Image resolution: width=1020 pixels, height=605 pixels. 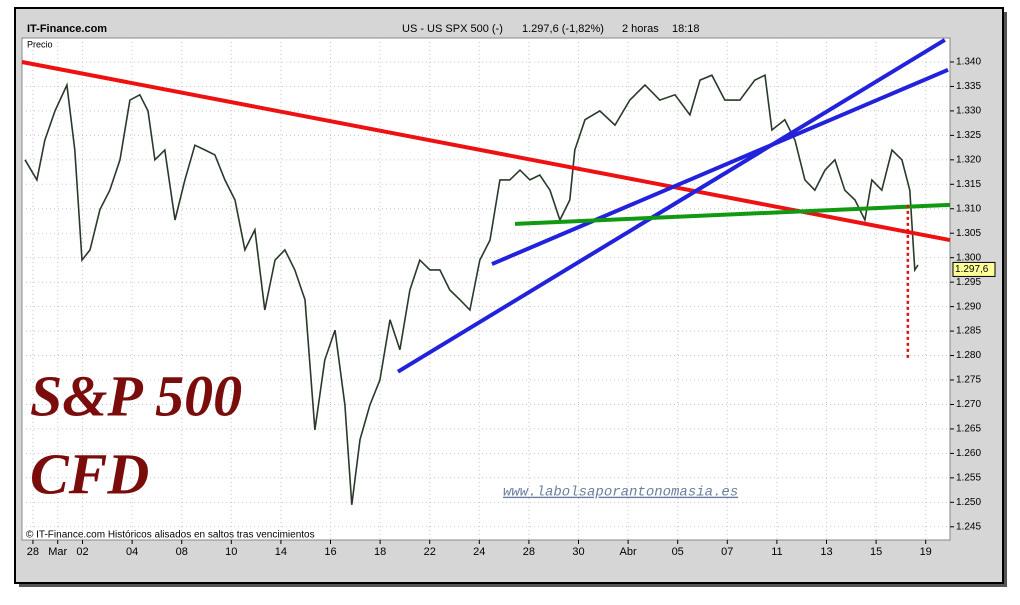 I want to click on x-tick-label: 15, so click(x=876, y=552).